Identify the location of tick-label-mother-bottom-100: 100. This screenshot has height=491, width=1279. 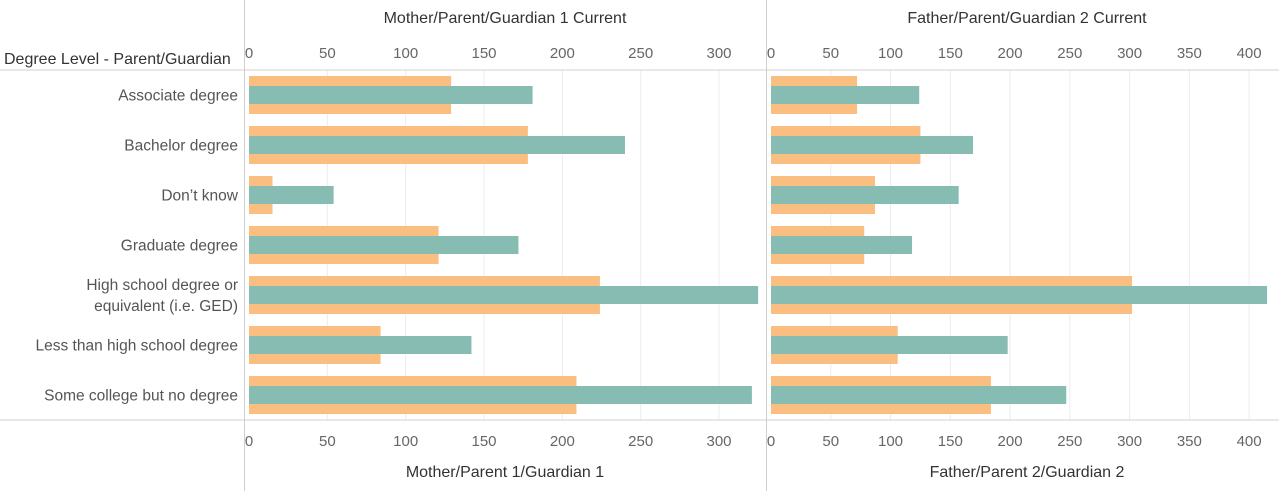
(405, 441).